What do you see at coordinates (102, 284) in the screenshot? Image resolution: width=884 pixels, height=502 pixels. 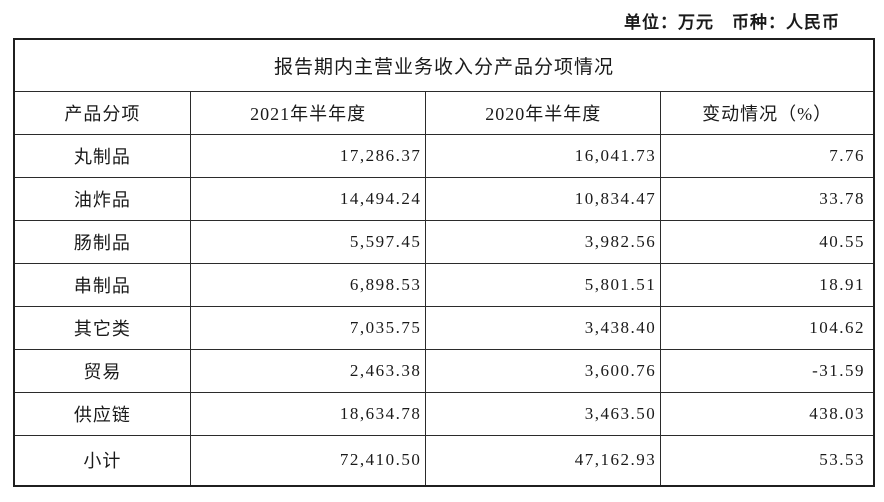 I see `product-cell: 串制品` at bounding box center [102, 284].